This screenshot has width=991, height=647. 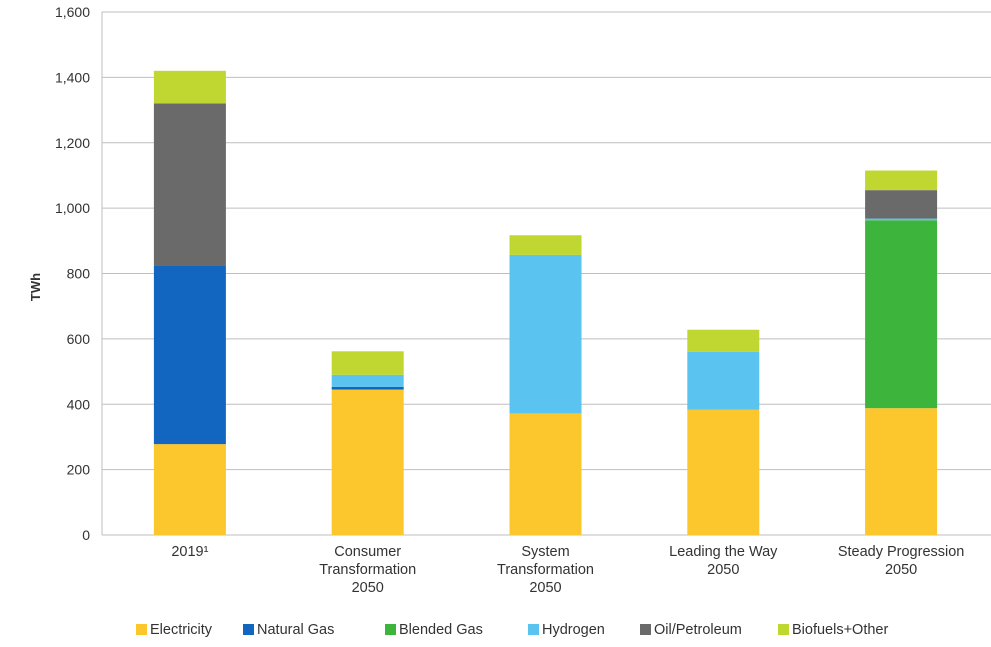 I want to click on y-axis-ticks: 0 200 400 600 800 1,000 1,200 1,400 1,600, so click(x=72, y=273).